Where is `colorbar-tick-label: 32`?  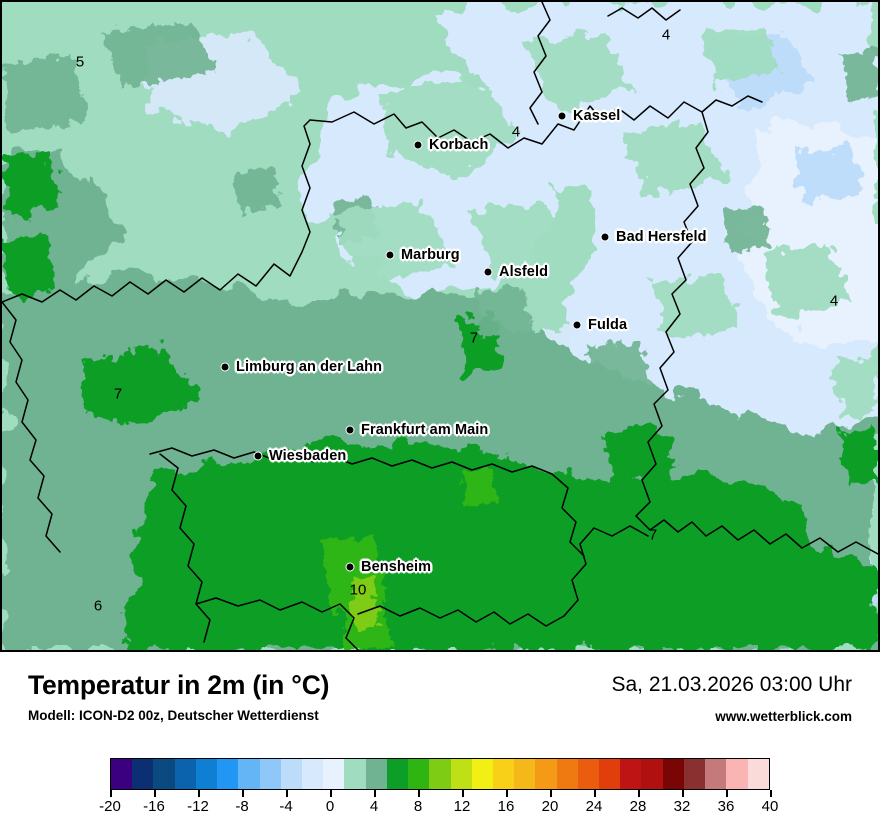
colorbar-tick-label: 32 is located at coordinates (682, 806).